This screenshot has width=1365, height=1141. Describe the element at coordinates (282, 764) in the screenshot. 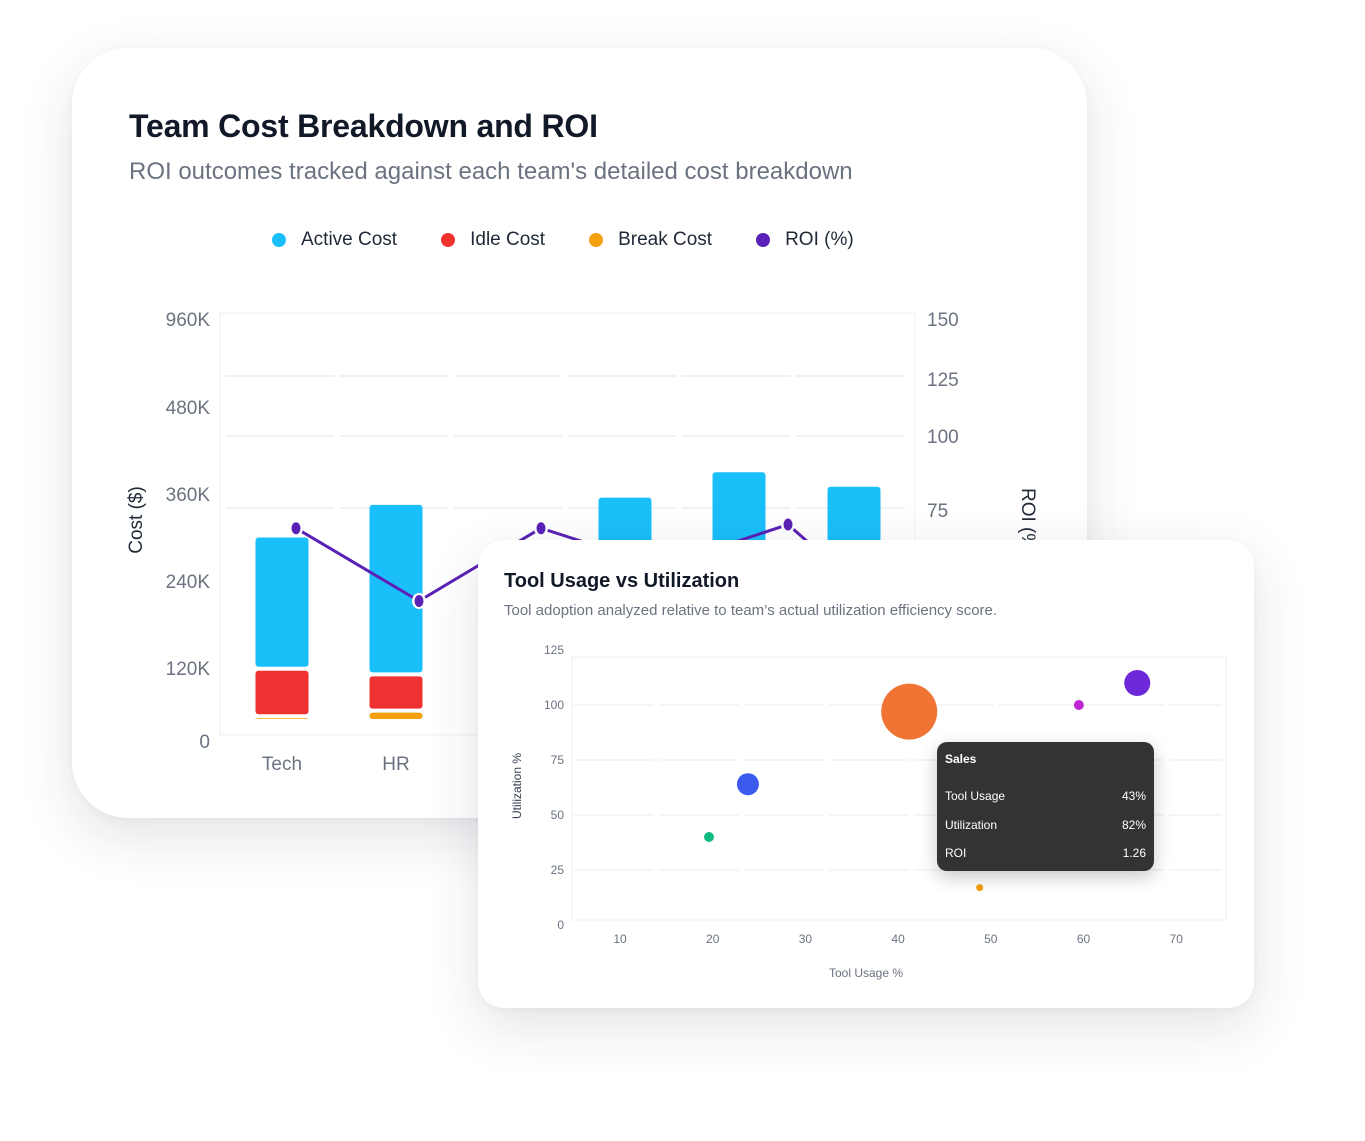

I see `x-tick-label: Tech` at that location.